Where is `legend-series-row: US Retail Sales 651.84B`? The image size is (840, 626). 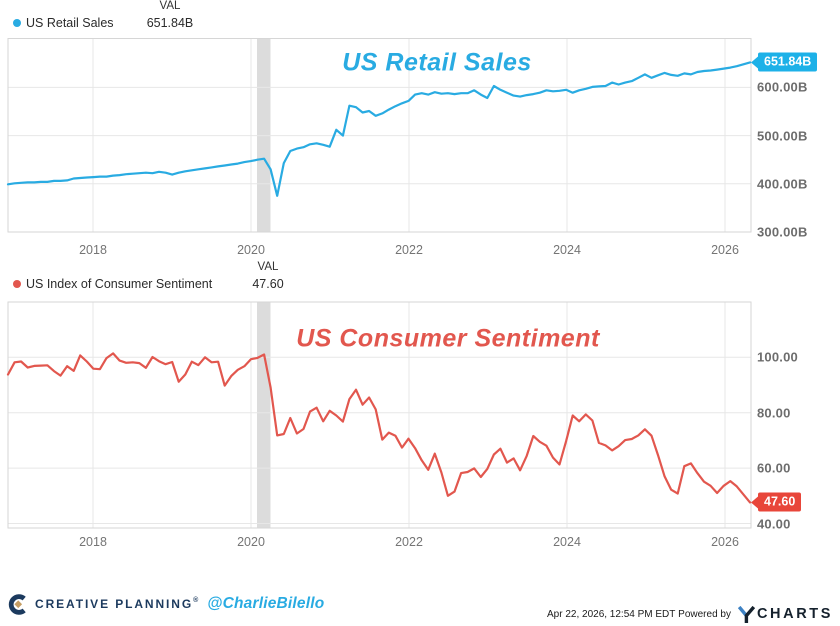
legend-series-row: US Retail Sales 651.84B is located at coordinates (100, 23).